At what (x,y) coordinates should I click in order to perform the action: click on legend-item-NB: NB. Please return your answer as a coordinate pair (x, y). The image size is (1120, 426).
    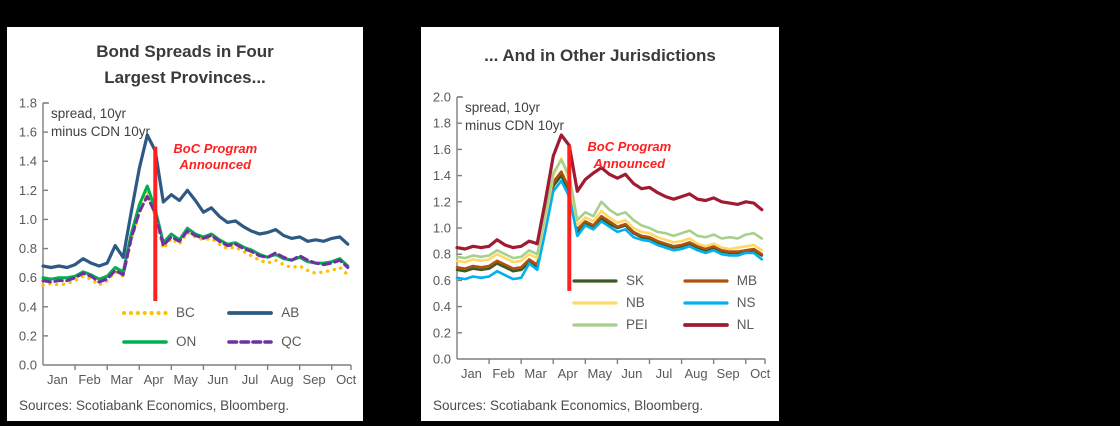
    Looking at the image, I should click on (609, 302).